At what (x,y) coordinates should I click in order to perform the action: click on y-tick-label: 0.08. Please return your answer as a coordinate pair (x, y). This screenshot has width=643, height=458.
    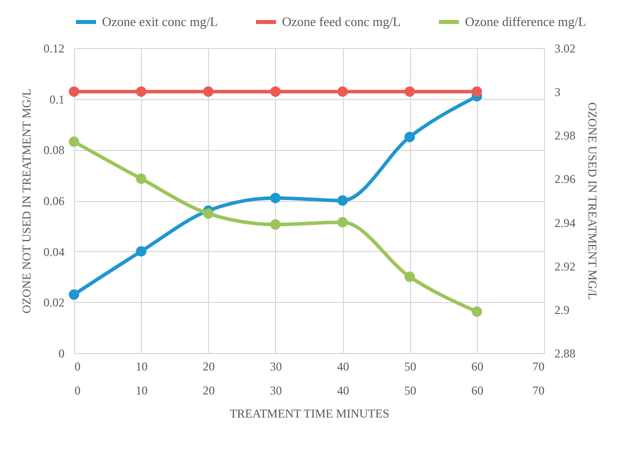
    Looking at the image, I should click on (54, 150).